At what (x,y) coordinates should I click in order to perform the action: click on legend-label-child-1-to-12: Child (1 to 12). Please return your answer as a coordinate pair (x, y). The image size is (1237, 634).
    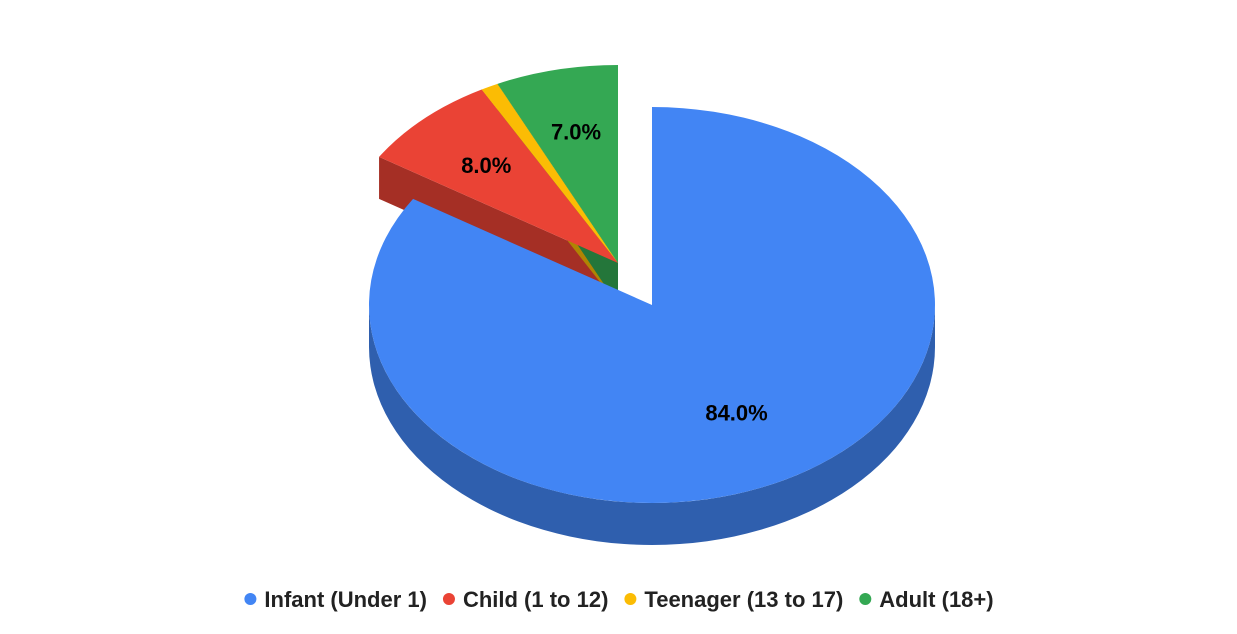
    Looking at the image, I should click on (535, 599).